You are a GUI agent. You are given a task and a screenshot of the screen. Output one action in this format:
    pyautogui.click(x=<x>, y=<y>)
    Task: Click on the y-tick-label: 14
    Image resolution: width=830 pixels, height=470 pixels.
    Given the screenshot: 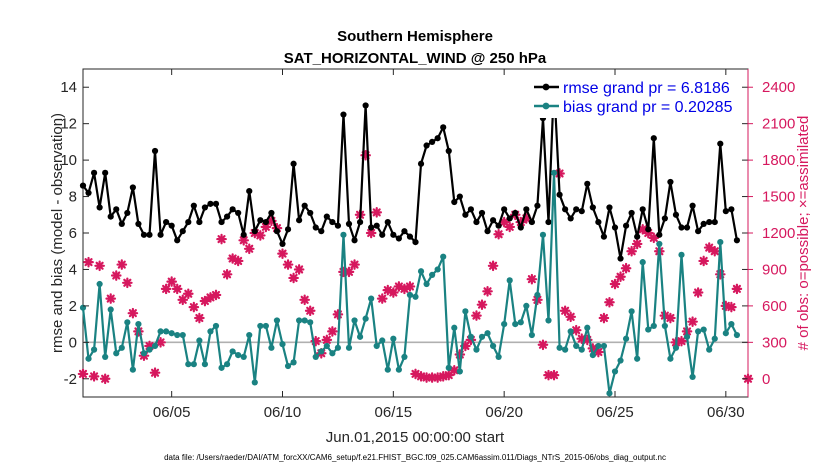 What is the action you would take?
    pyautogui.click(x=68, y=87)
    